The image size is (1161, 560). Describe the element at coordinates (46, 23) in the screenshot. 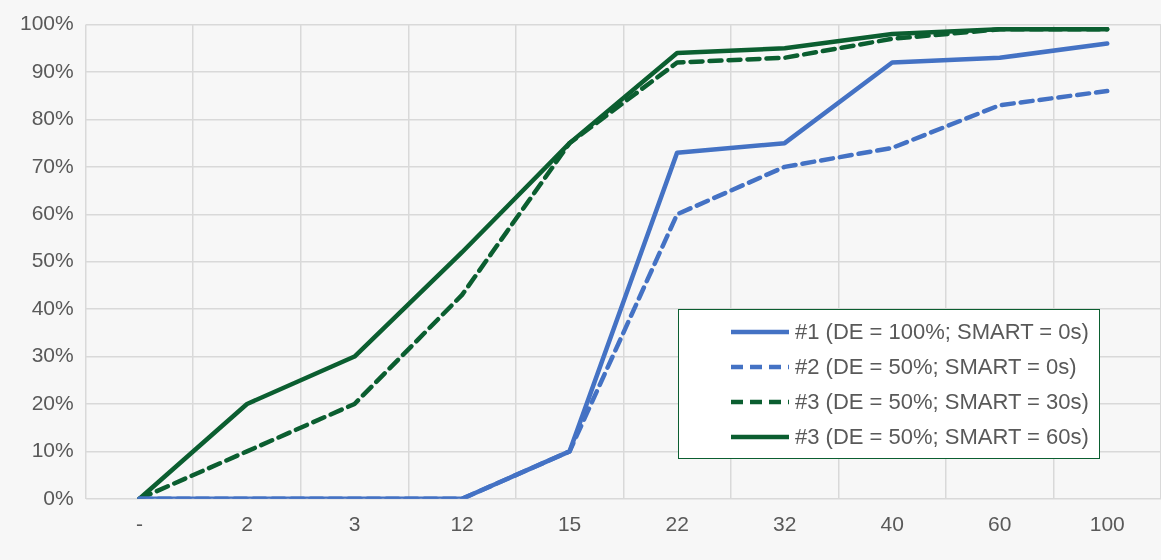

I see `y-tick-label: 100%` at that location.